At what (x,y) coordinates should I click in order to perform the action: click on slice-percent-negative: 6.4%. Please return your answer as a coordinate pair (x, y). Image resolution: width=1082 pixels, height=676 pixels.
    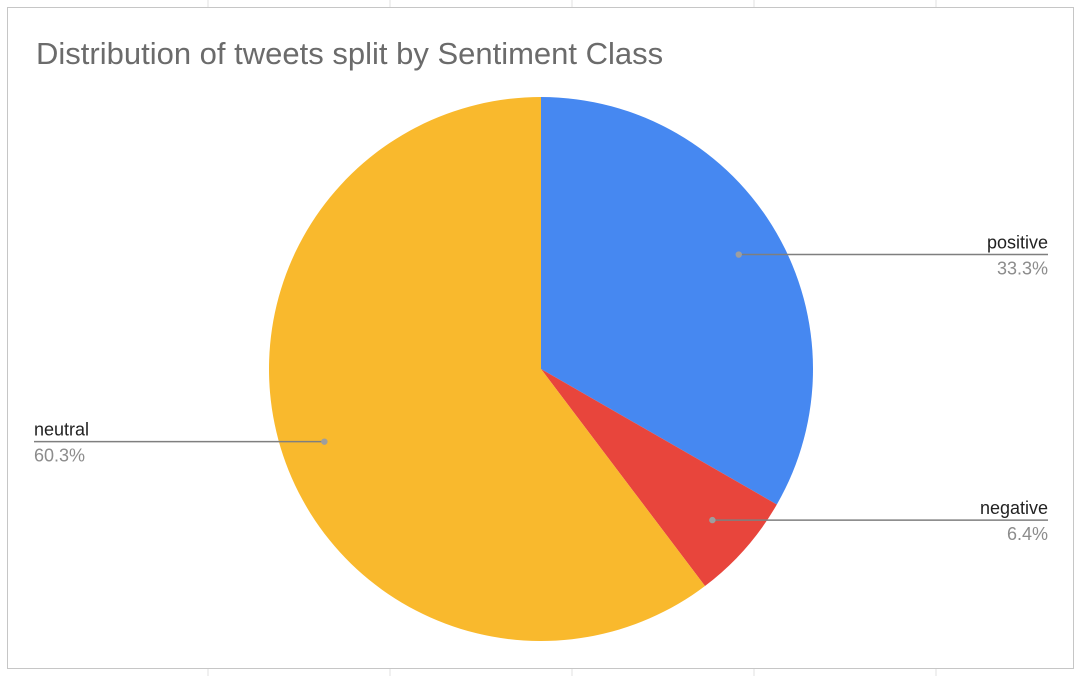
    Looking at the image, I should click on (1027, 534).